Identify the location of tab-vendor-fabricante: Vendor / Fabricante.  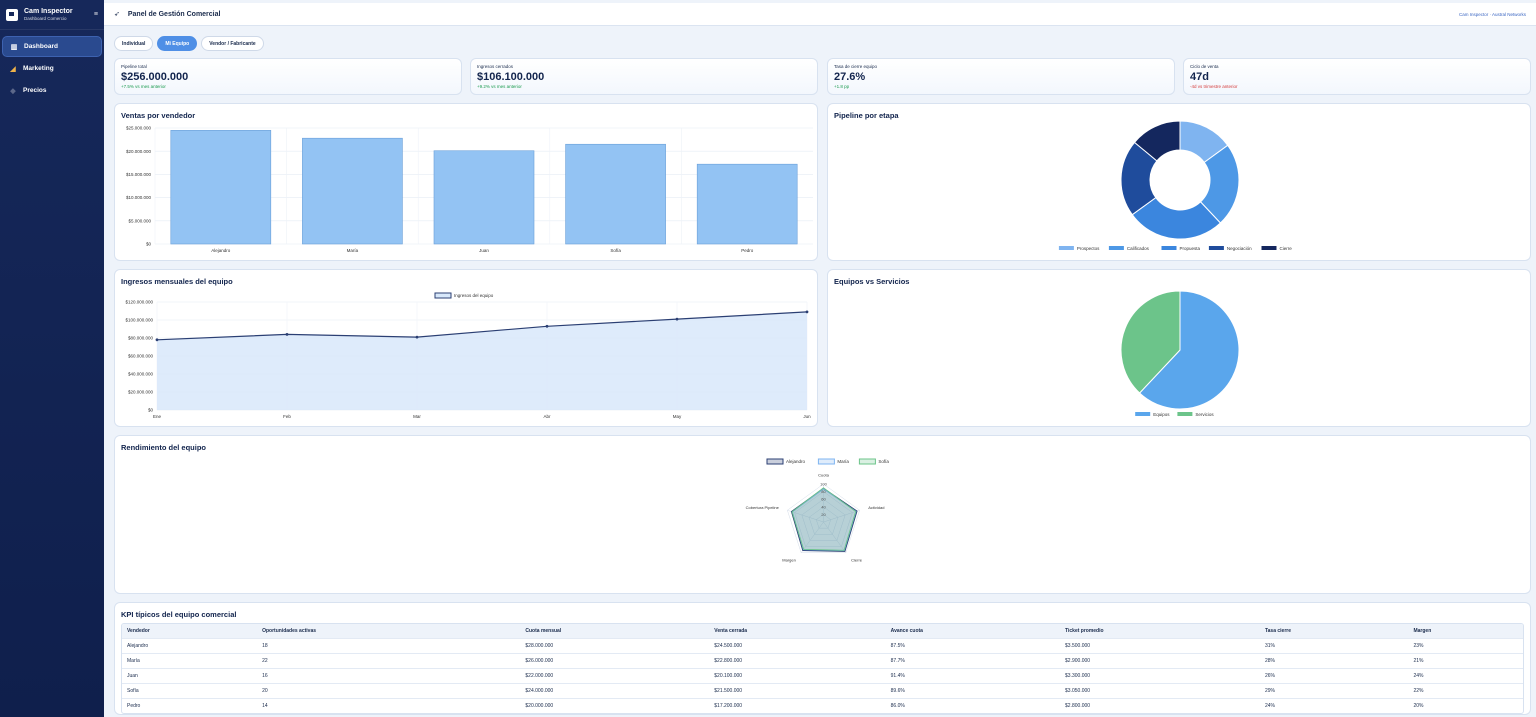
(232, 43).